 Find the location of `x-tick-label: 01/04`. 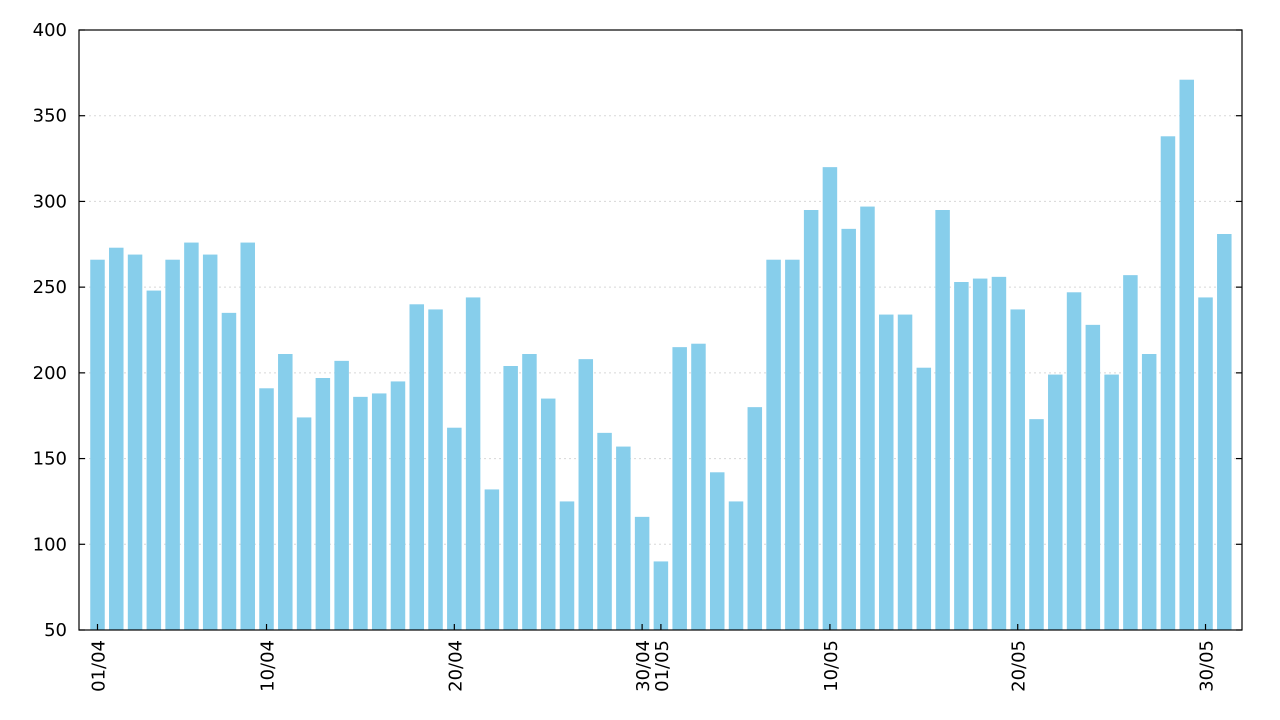

x-tick-label: 01/04 is located at coordinates (99, 666).